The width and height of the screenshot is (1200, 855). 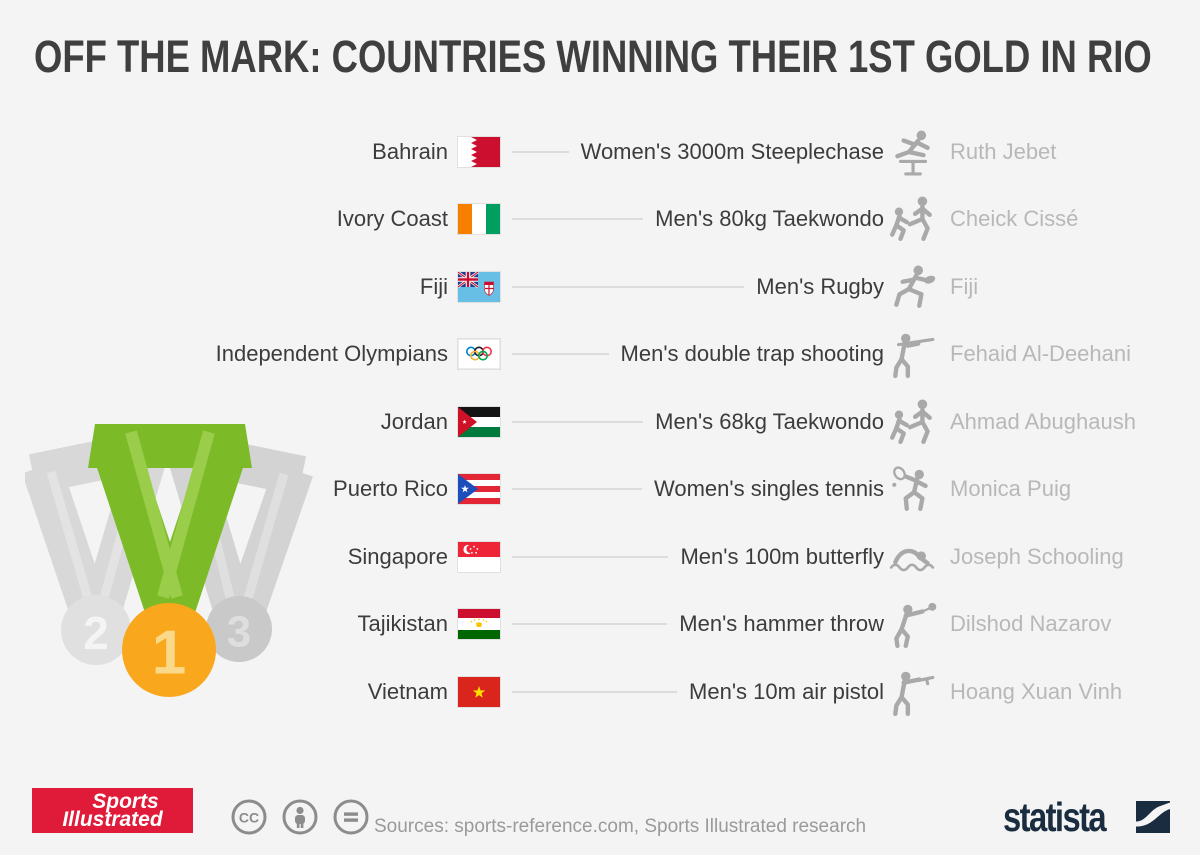 I want to click on tajikistan-flag-icon, so click(x=479, y=624).